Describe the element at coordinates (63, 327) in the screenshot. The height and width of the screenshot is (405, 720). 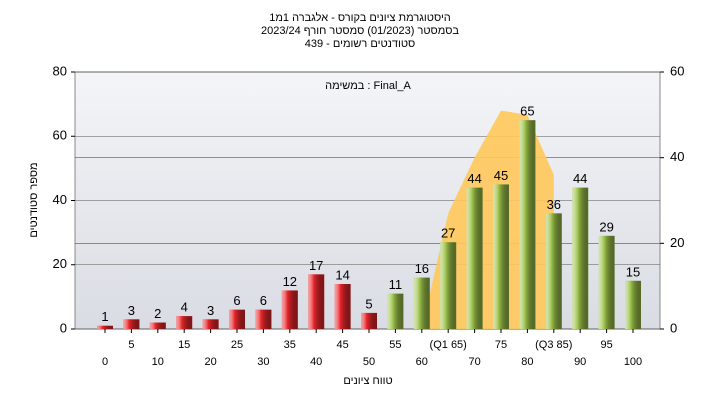
I see `y-tick-label: 0` at that location.